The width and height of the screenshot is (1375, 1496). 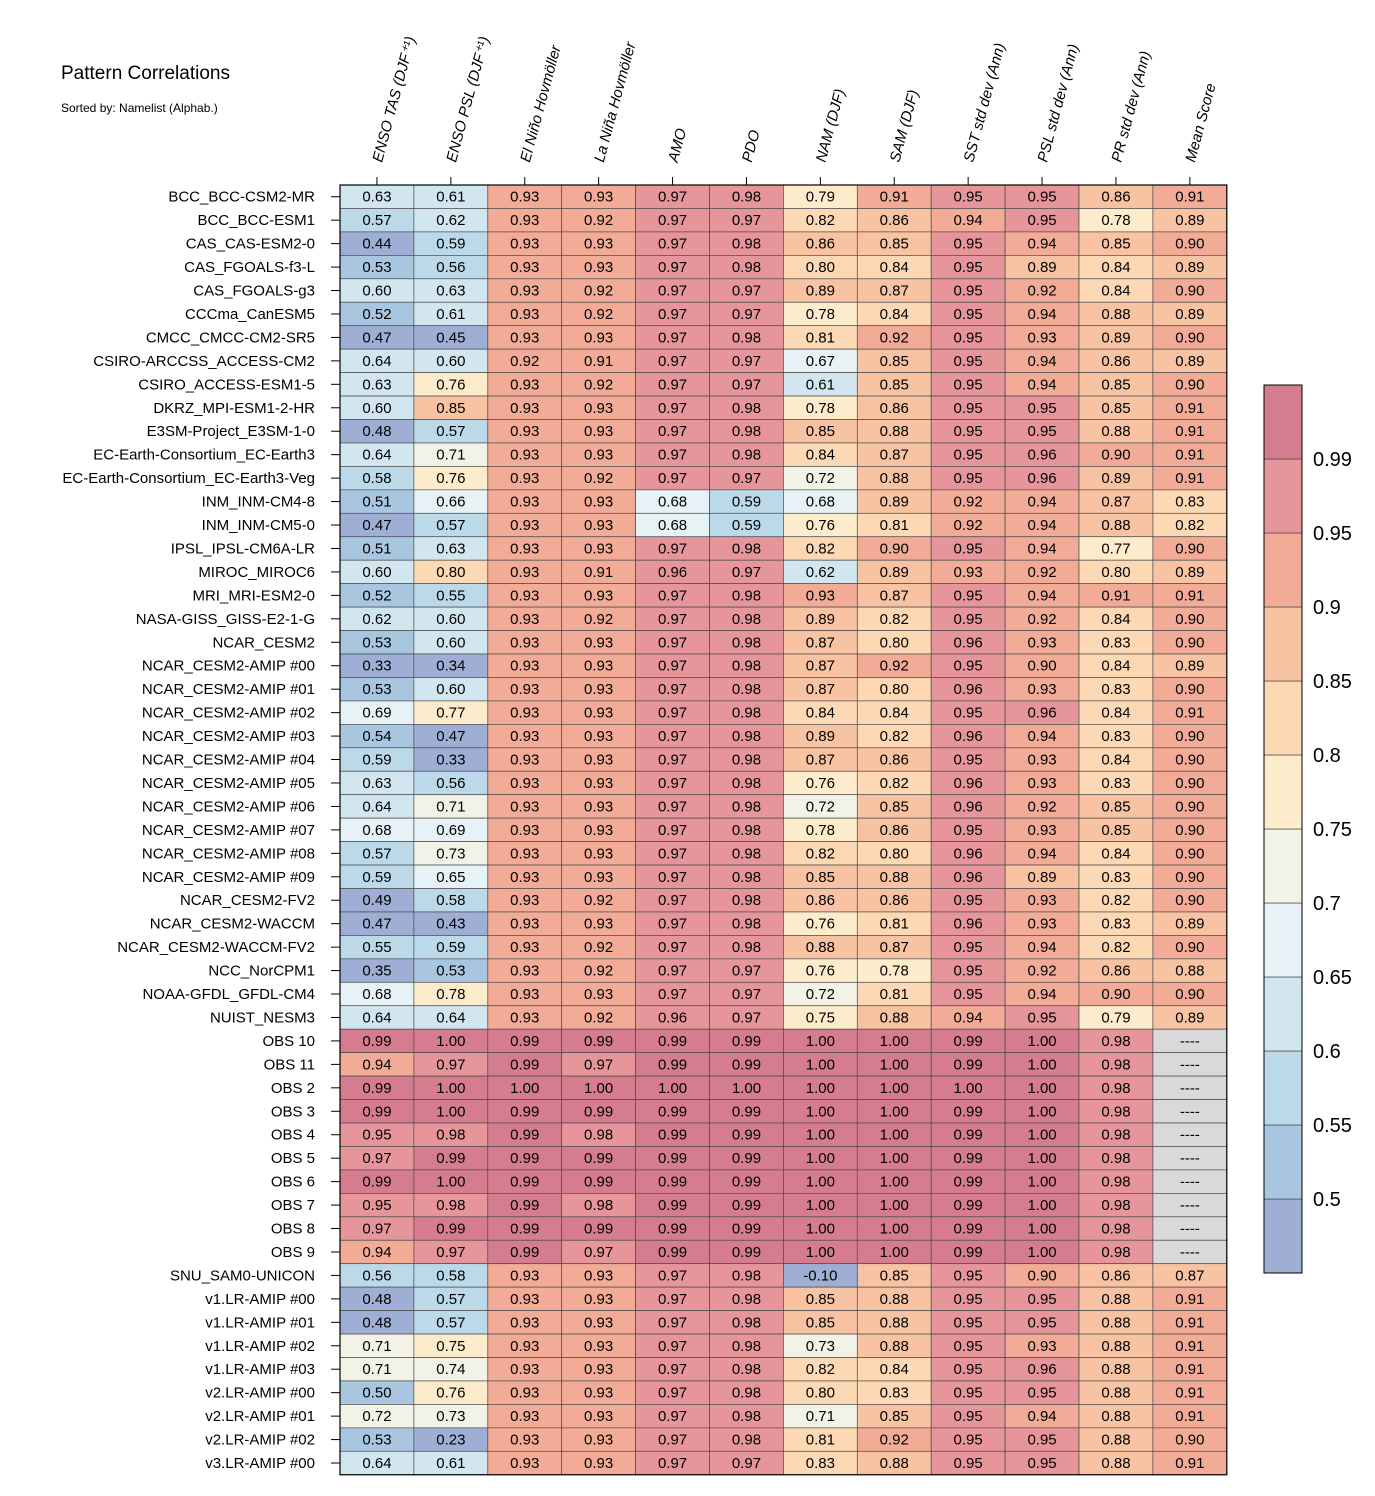 What do you see at coordinates (450, 197) in the screenshot?
I see `cell-value: 0.61` at bounding box center [450, 197].